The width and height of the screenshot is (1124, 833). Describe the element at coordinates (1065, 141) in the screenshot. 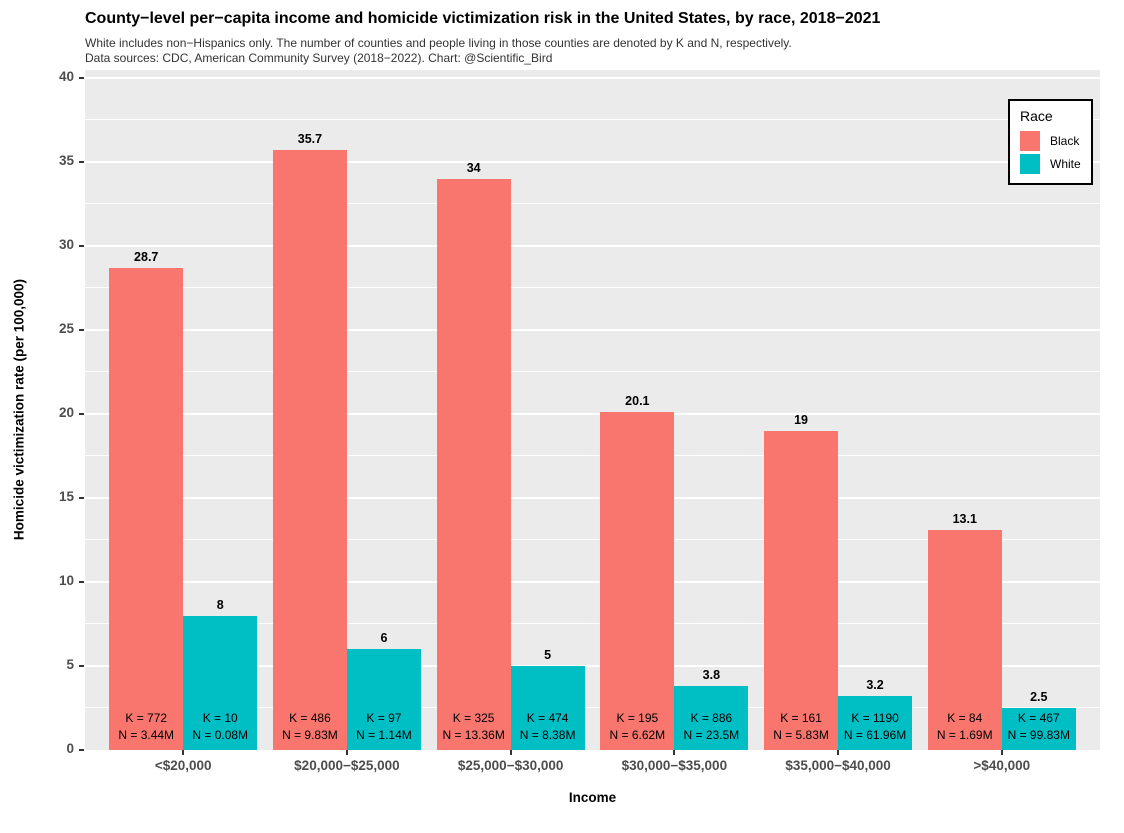

I see `legend-label-black: Black` at that location.